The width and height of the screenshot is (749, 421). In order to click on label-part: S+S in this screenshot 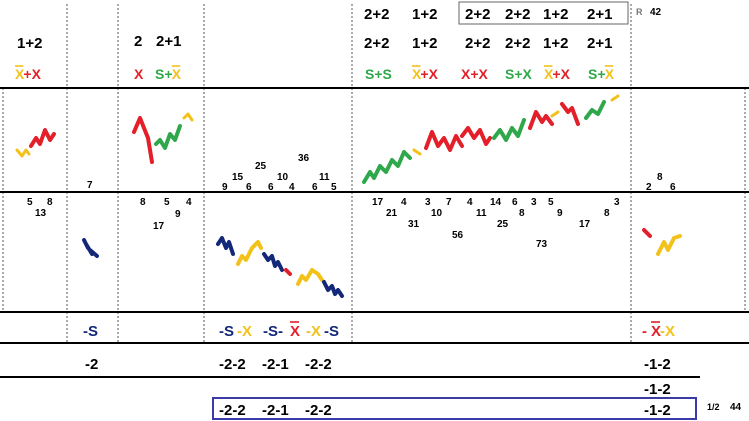, I will do `click(378, 74)`.